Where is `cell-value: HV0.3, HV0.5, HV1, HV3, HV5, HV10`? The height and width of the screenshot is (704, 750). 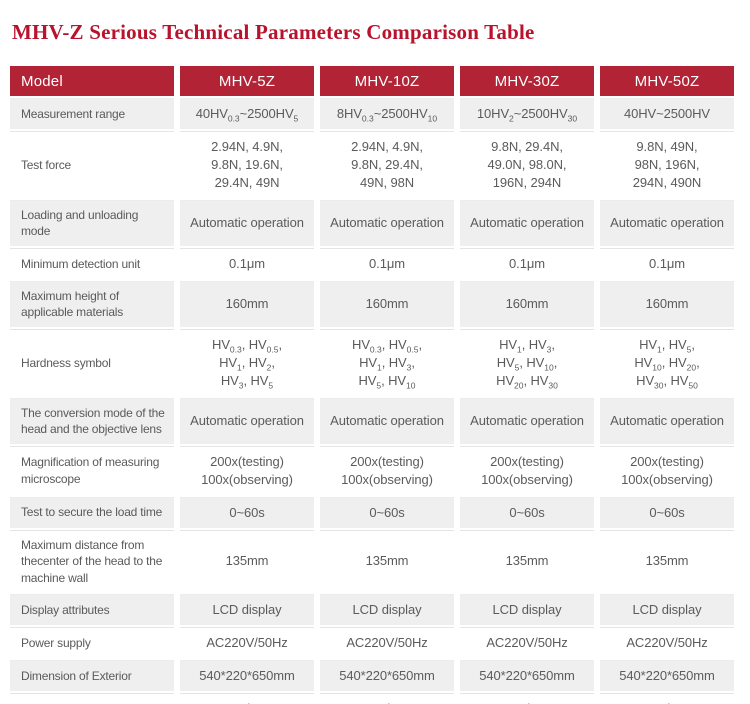 cell-value: HV0.3, HV0.5, HV1, HV3, HV5, HV10 is located at coordinates (387, 362).